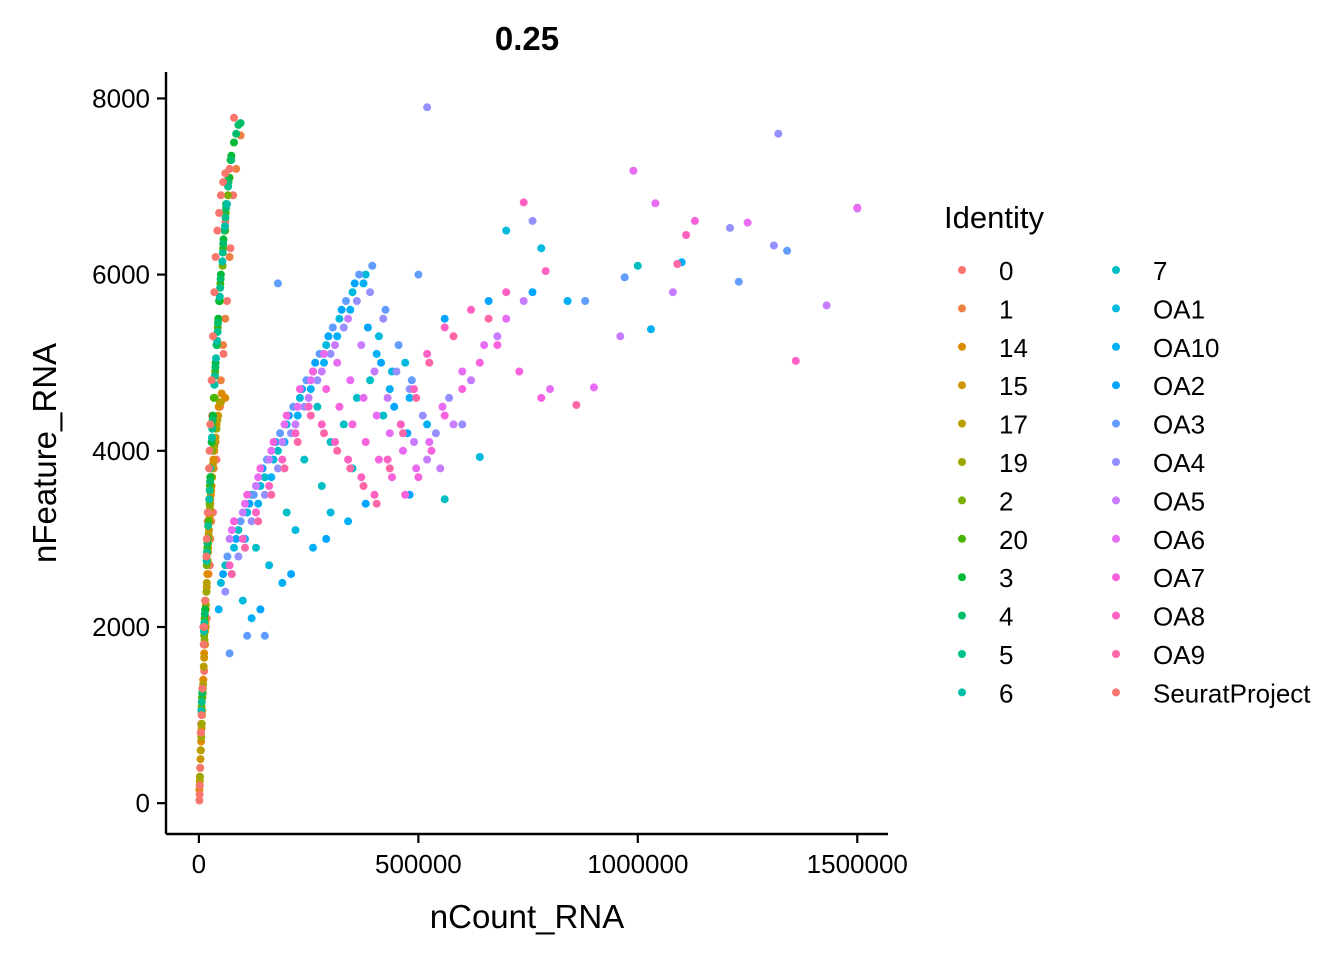 Image resolution: width=1344 pixels, height=960 pixels. Describe the element at coordinates (994, 217) in the screenshot. I see `legend-title: Identity` at that location.